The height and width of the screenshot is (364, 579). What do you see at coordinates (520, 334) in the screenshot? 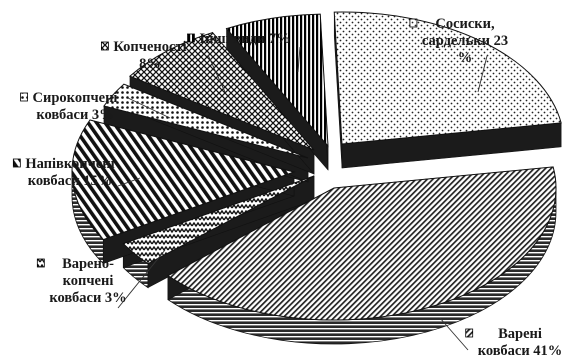
I see `slice-label-line: Варені` at bounding box center [520, 334].